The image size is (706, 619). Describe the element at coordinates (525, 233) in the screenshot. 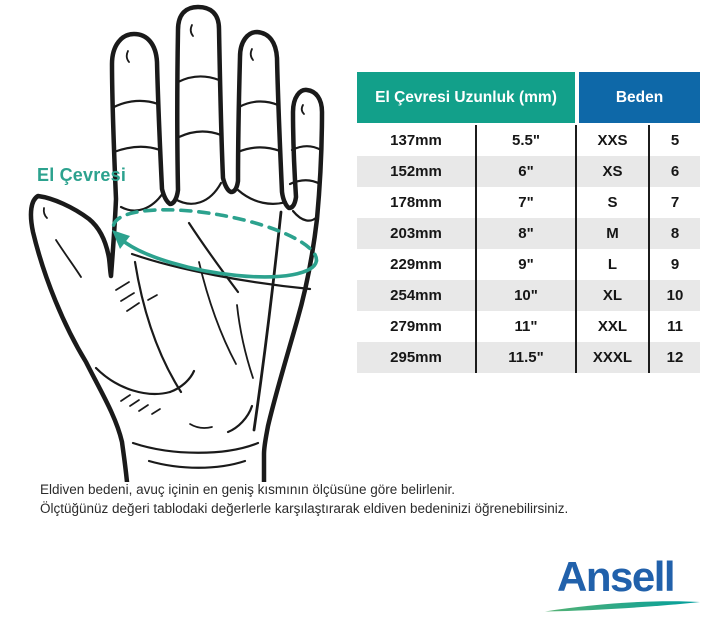

I see `cell-inch: 8"` at that location.